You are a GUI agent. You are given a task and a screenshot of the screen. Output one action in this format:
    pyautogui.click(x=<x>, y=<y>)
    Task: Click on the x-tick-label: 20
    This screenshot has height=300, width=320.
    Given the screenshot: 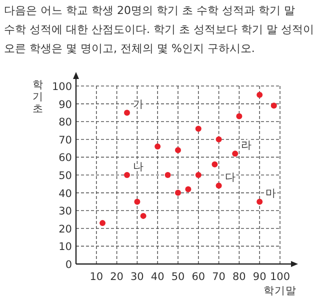 What is the action you would take?
    pyautogui.click(x=117, y=277)
    